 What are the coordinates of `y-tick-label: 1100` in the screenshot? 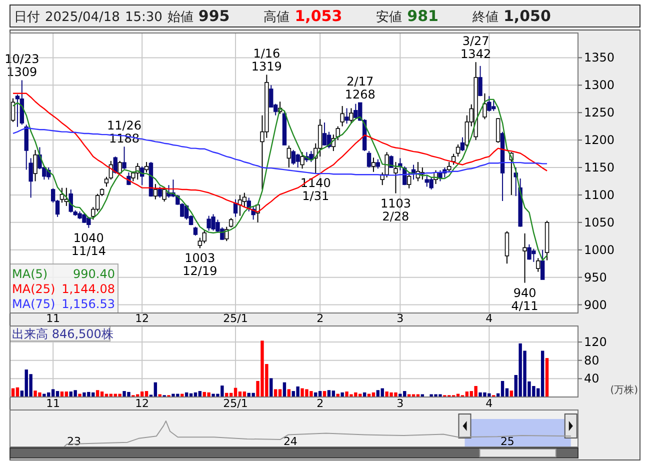 It's located at (599, 195).